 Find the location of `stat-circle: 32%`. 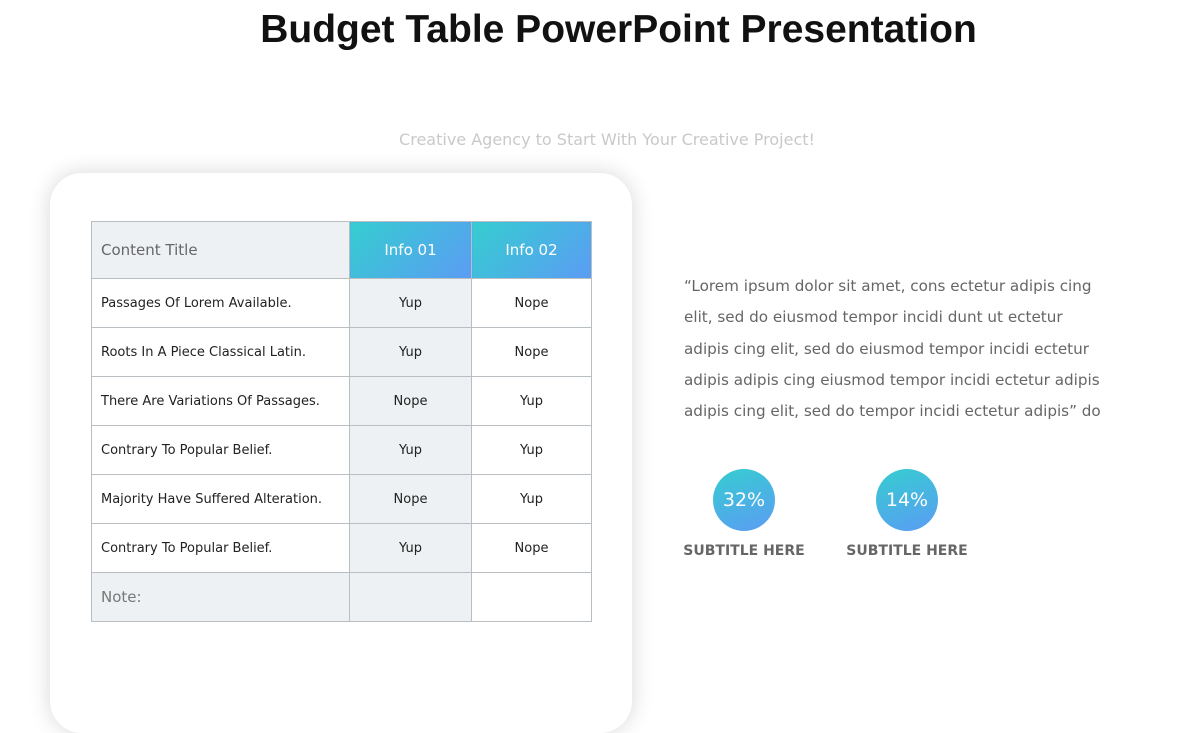

stat-circle: 32% is located at coordinates (744, 500).